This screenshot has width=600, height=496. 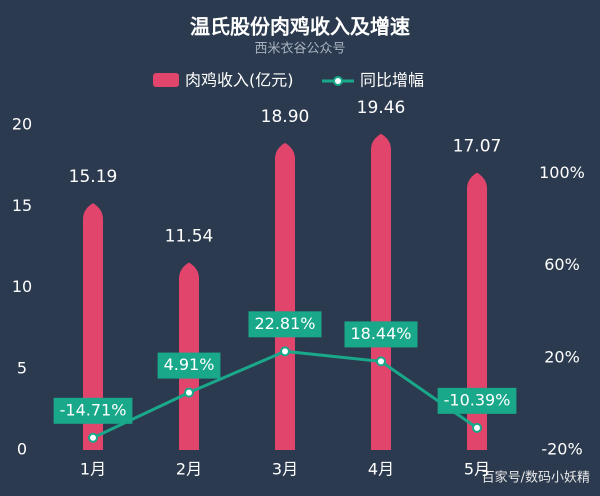 What do you see at coordinates (381, 108) in the screenshot?
I see `bar-value-label: 19.46` at bounding box center [381, 108].